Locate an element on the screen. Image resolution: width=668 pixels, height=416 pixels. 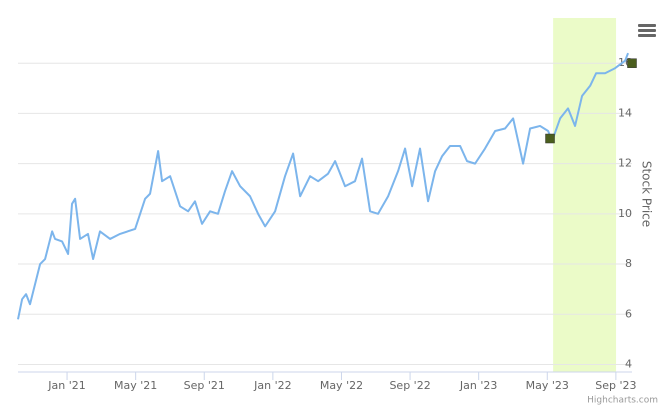
x-tick-label: Sep '21 is located at coordinates (204, 385).